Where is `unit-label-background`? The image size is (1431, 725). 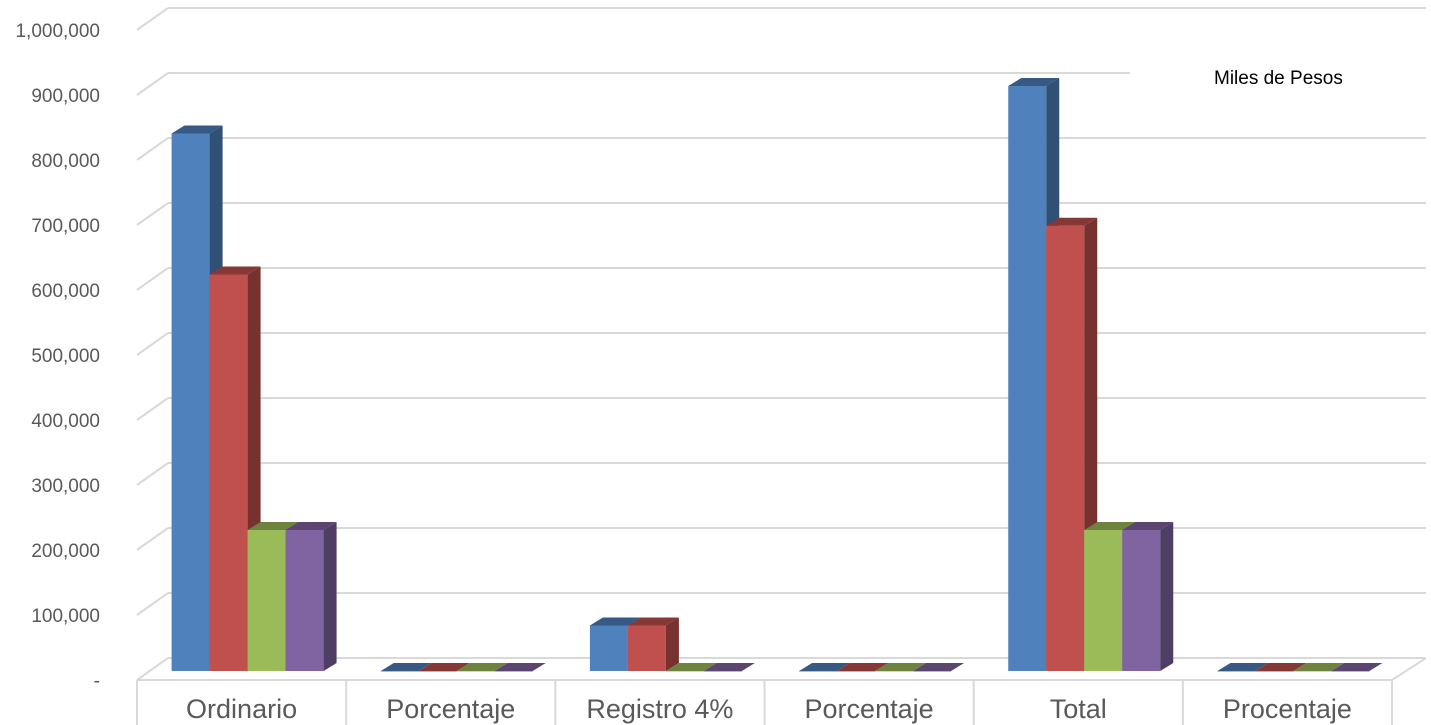
unit-label-background is located at coordinates (1280, 77).